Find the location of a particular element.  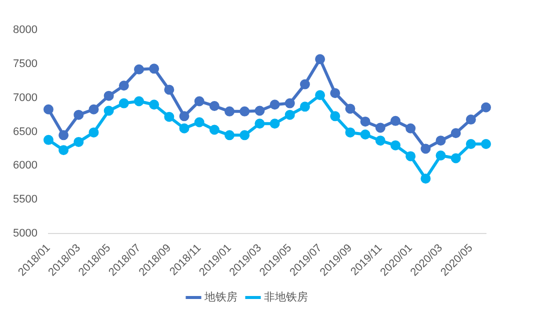

y-tick-label: 5500 is located at coordinates (25, 200).